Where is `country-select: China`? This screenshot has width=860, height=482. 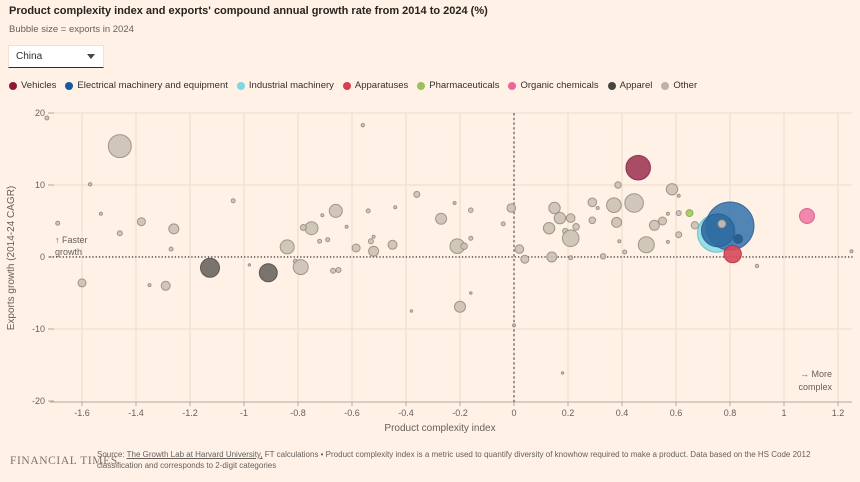
country-select: China is located at coordinates (56, 56).